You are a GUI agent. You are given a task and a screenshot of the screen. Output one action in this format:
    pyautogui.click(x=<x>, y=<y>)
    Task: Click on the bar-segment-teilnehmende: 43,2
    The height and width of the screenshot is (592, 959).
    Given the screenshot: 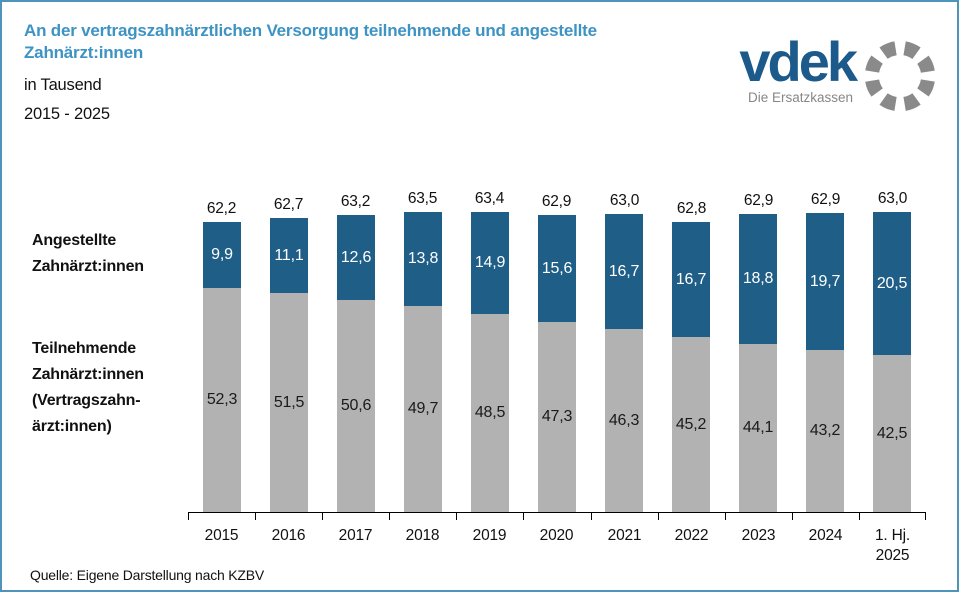 What is the action you would take?
    pyautogui.click(x=825, y=431)
    